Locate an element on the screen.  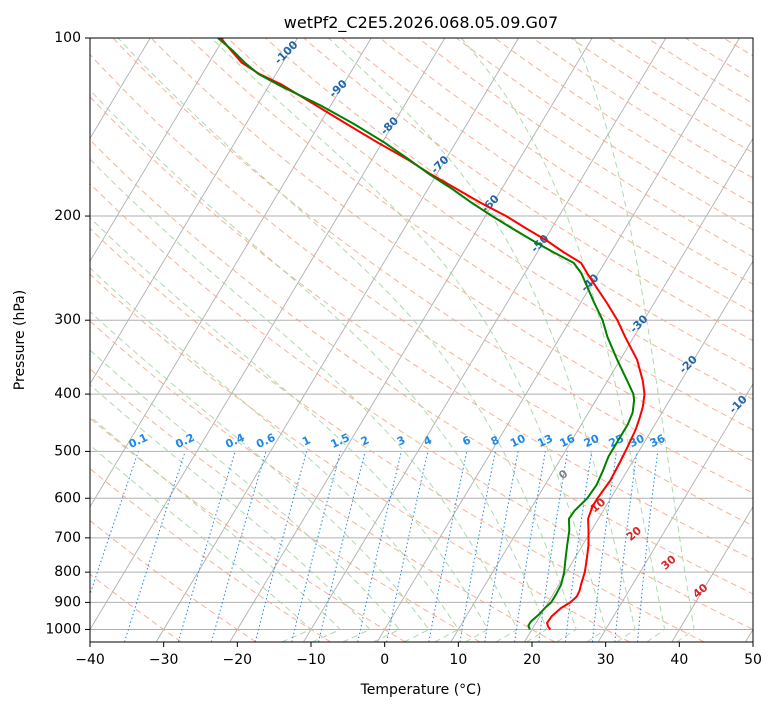
y-tick-label: 200 is located at coordinates (67, 216).